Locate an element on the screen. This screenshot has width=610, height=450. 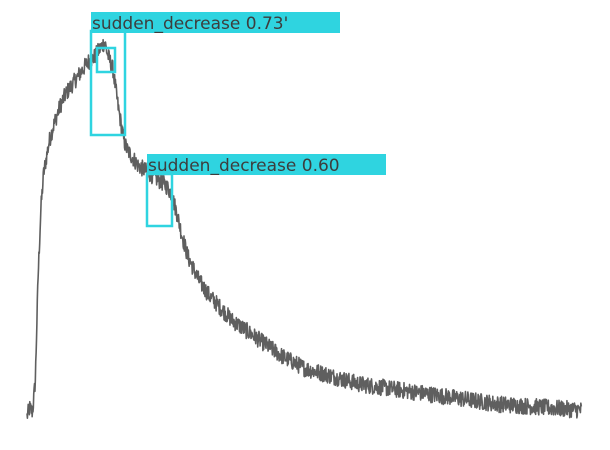
detection-3: sudden_decrease 0.60 is located at coordinates (265, 191).